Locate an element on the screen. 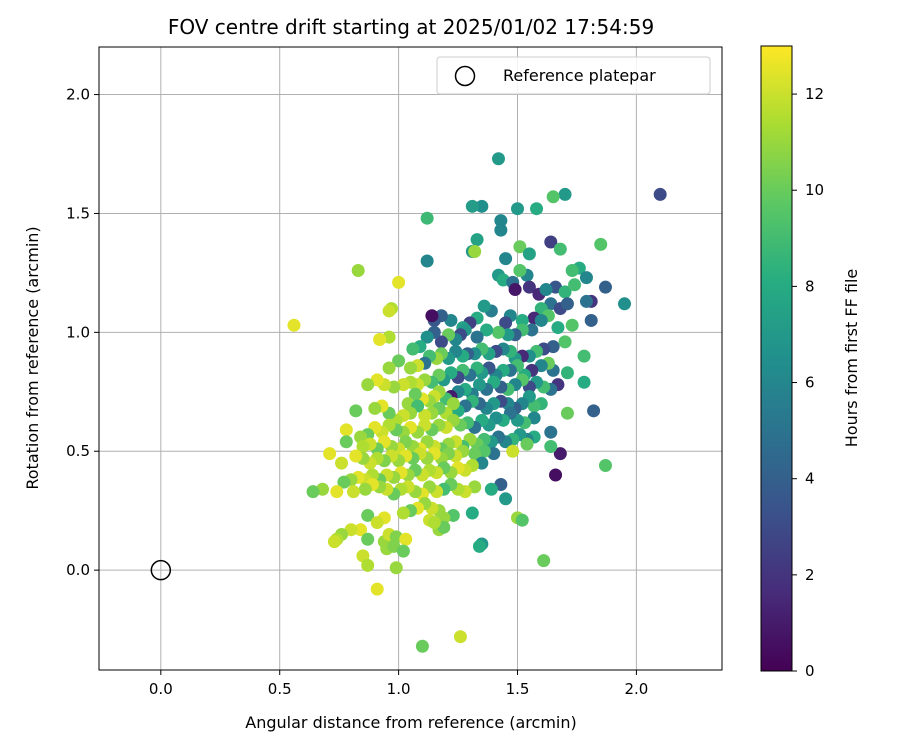  legend-marker-reference is located at coordinates (465, 76).